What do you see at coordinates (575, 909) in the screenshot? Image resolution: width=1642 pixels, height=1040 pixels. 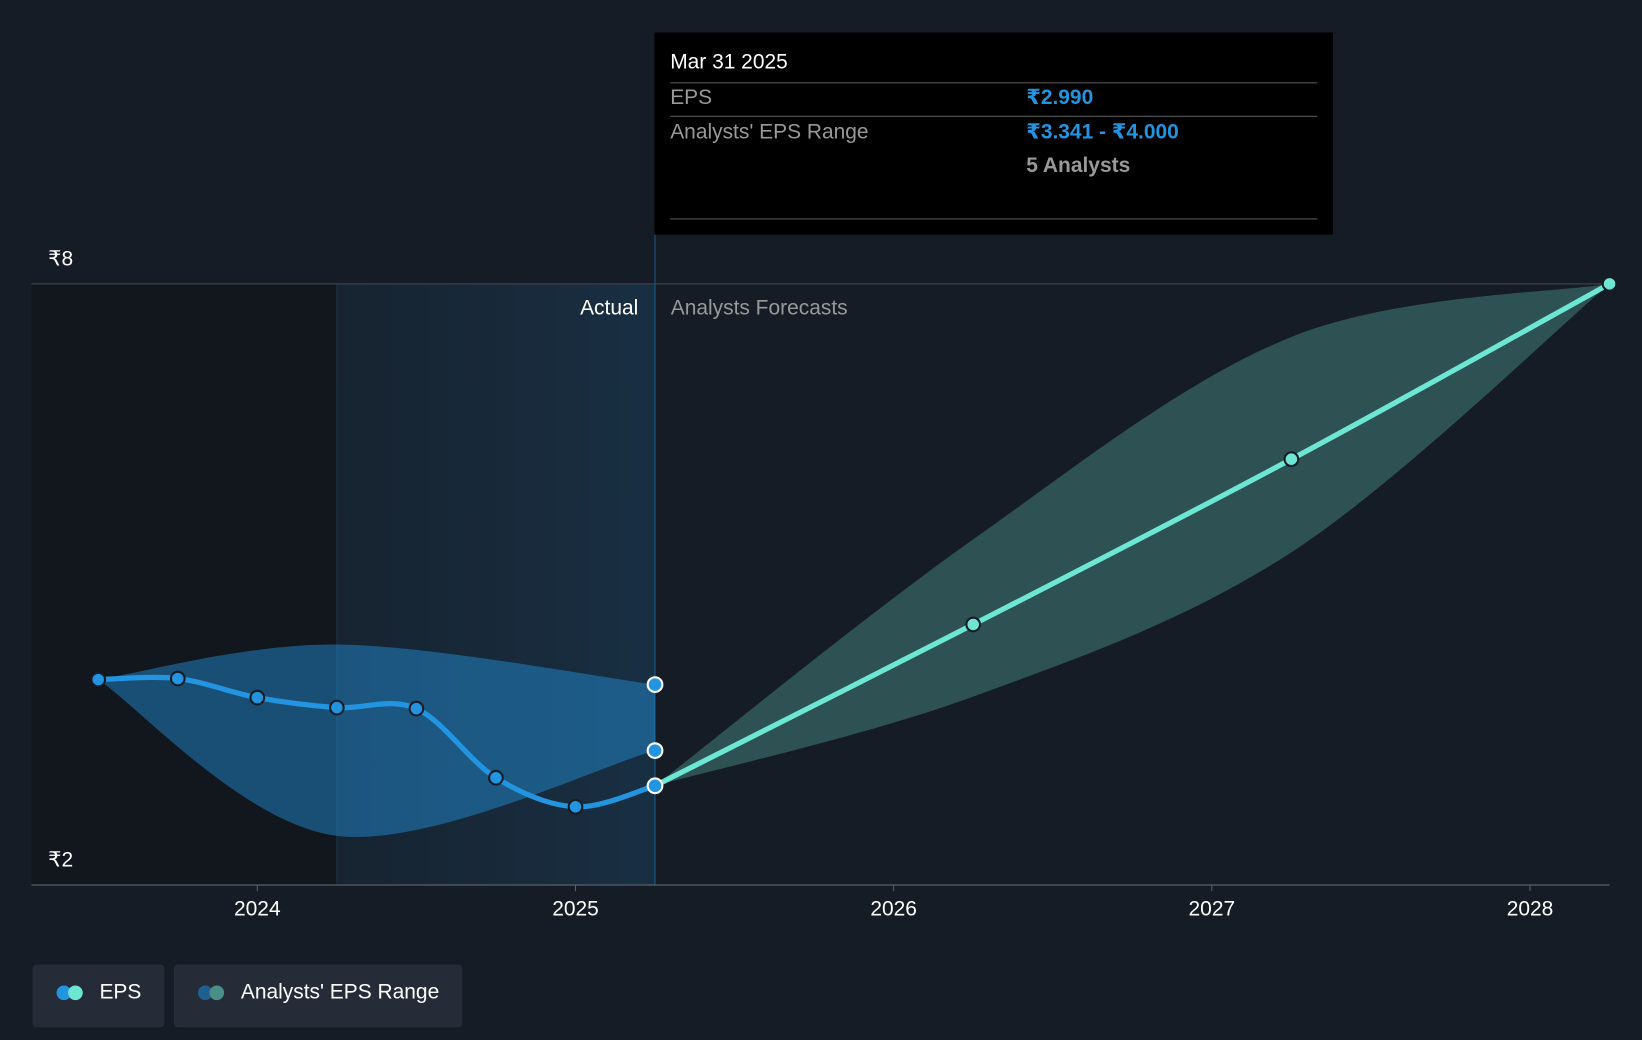 I see `x-tick-label: 2025` at bounding box center [575, 909].